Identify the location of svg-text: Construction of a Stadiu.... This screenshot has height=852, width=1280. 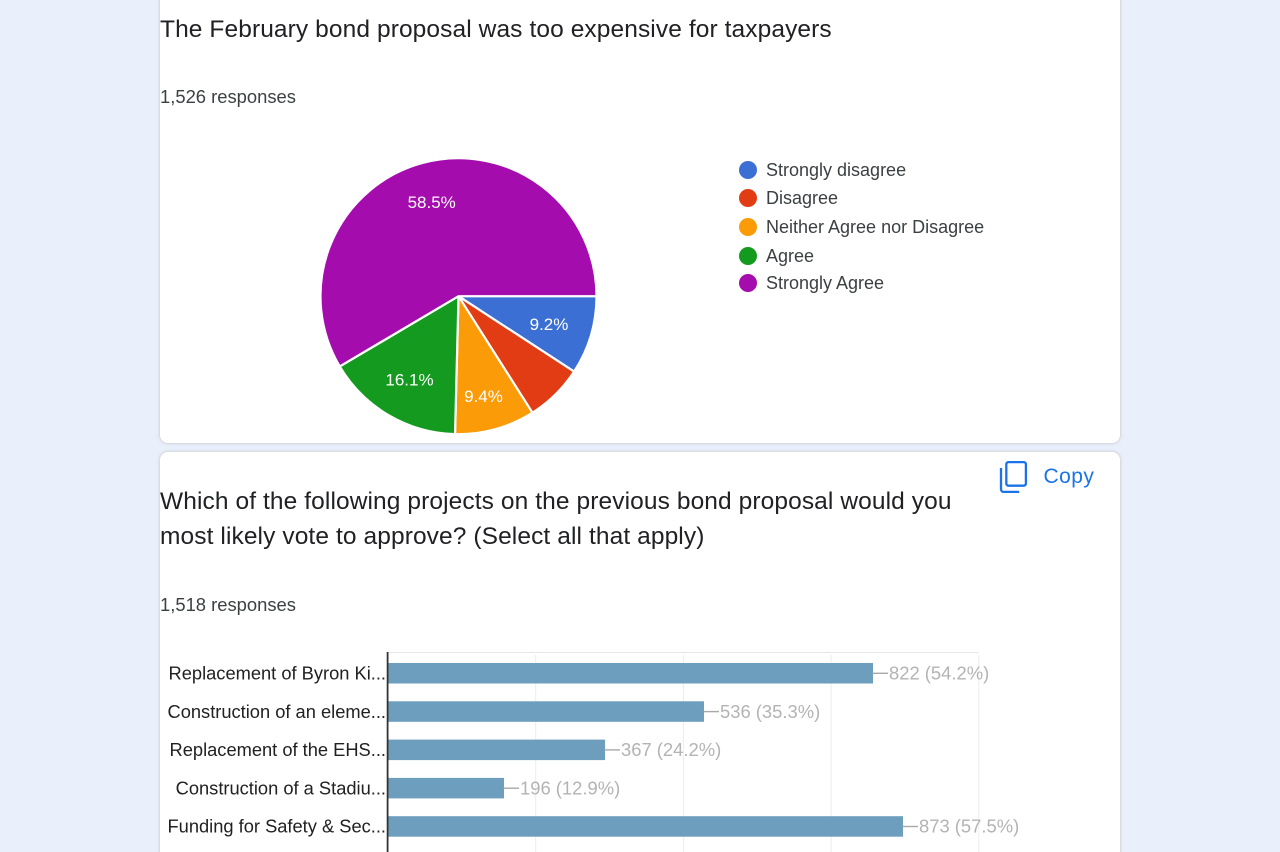
(281, 787).